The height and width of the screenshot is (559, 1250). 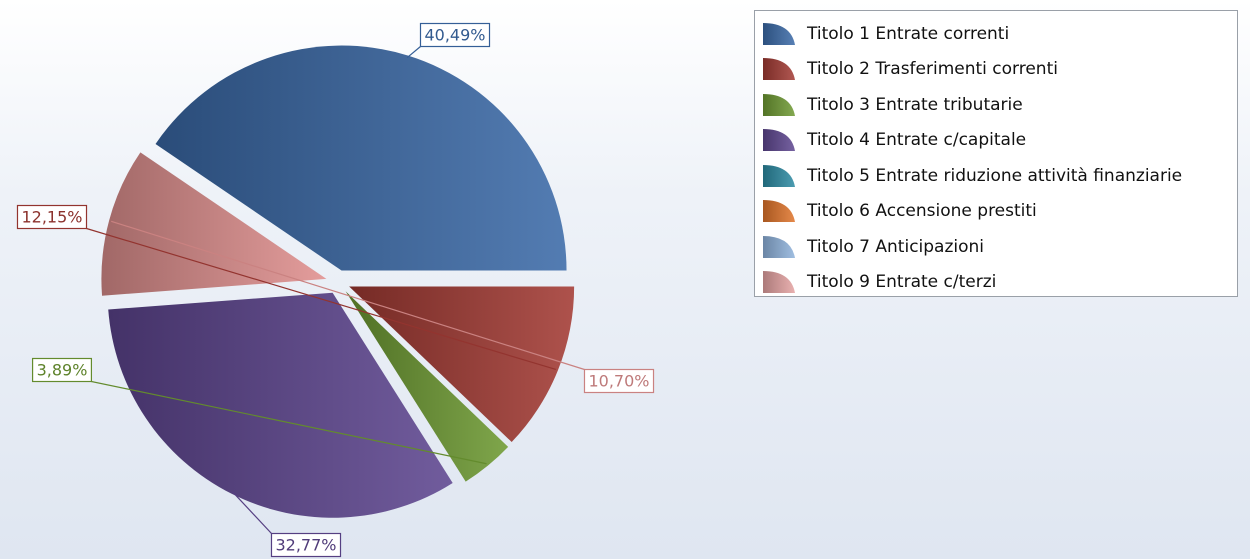 I want to click on legend-label: Titolo 2 Trasferimenti correnti, so click(x=932, y=69).